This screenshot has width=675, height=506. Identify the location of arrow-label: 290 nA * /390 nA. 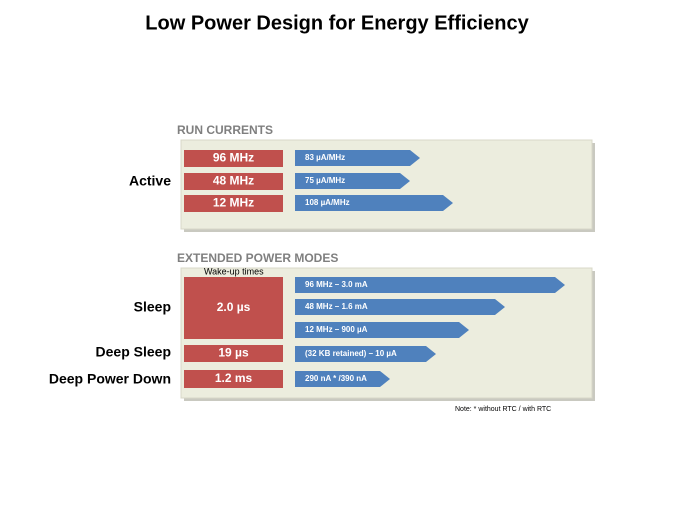
(336, 378).